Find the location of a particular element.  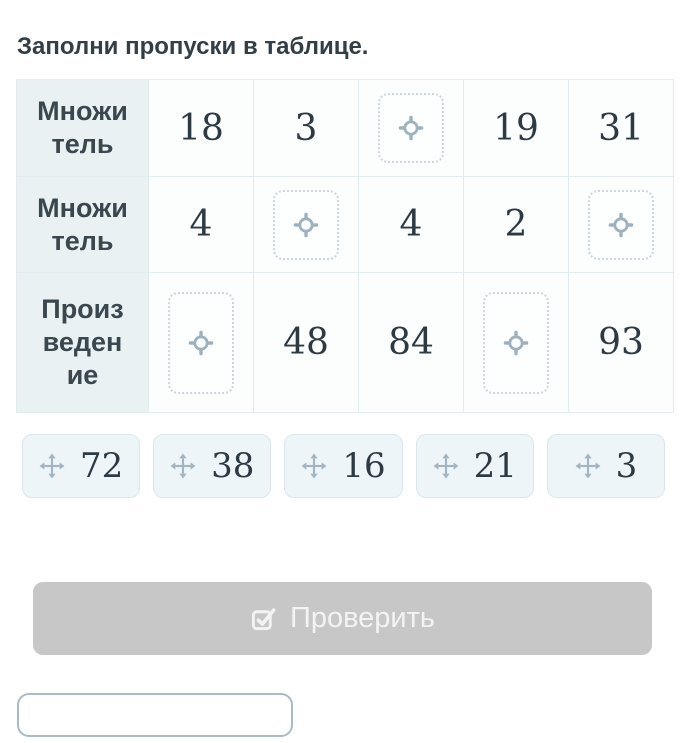

cell-number: 2 is located at coordinates (516, 224).